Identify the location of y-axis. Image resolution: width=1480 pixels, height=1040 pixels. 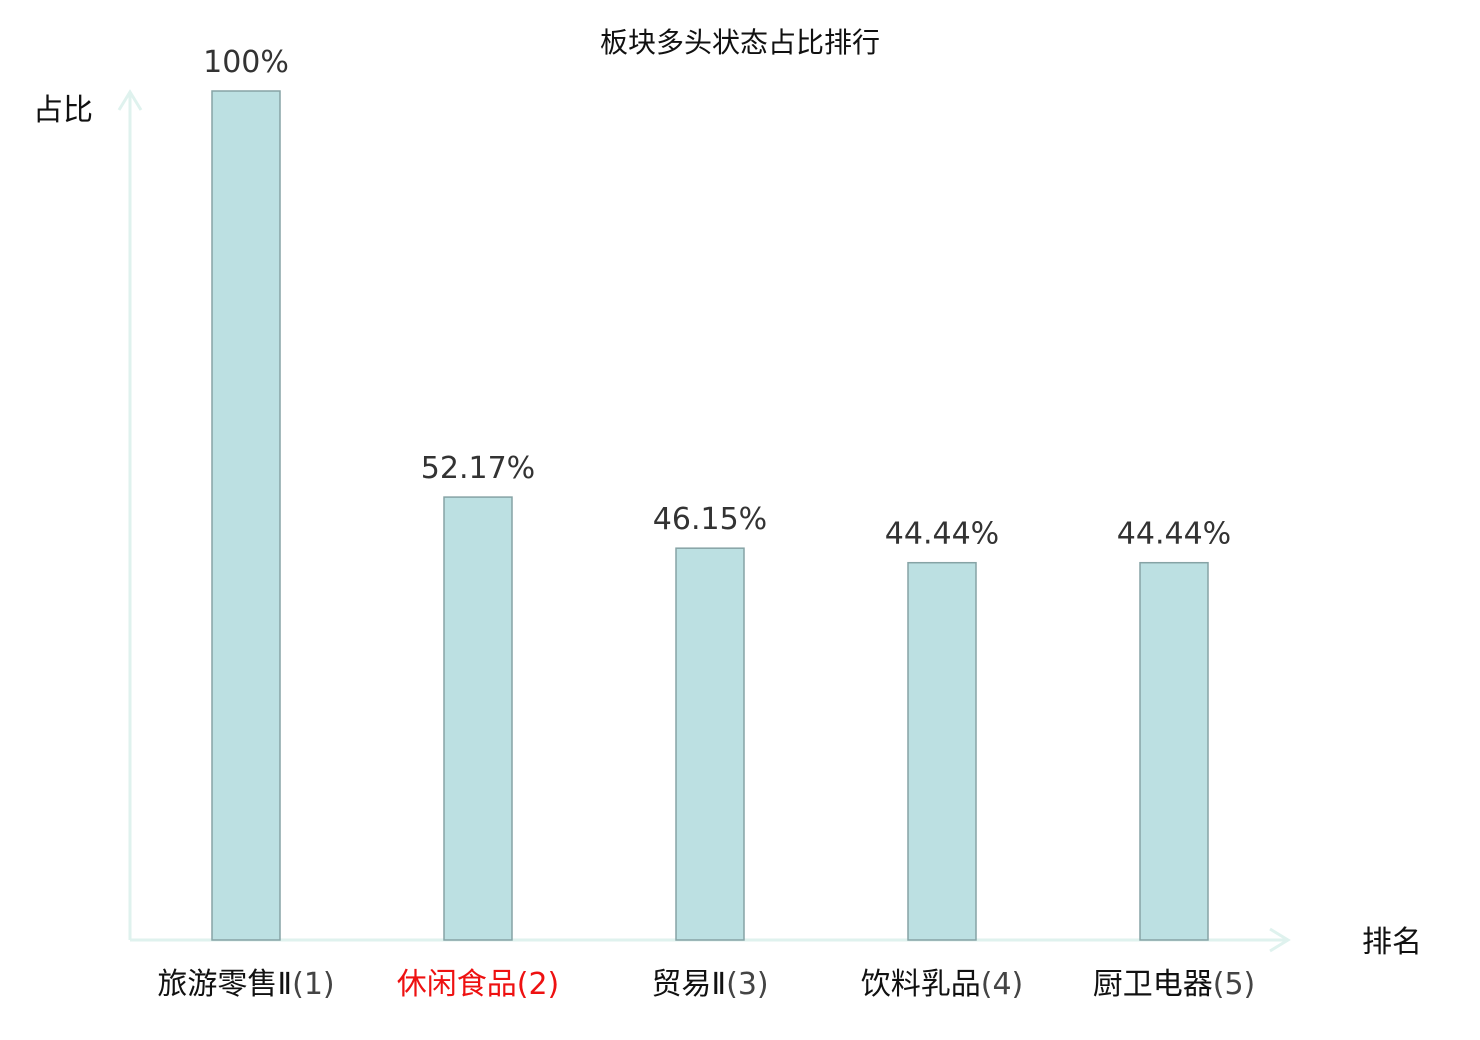
(130, 514).